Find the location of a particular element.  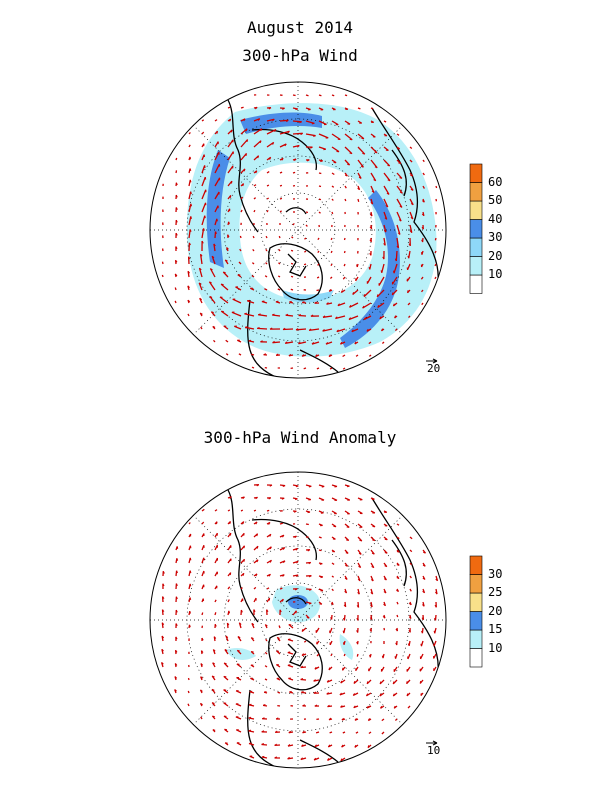

coastlines is located at coordinates (333, 628).